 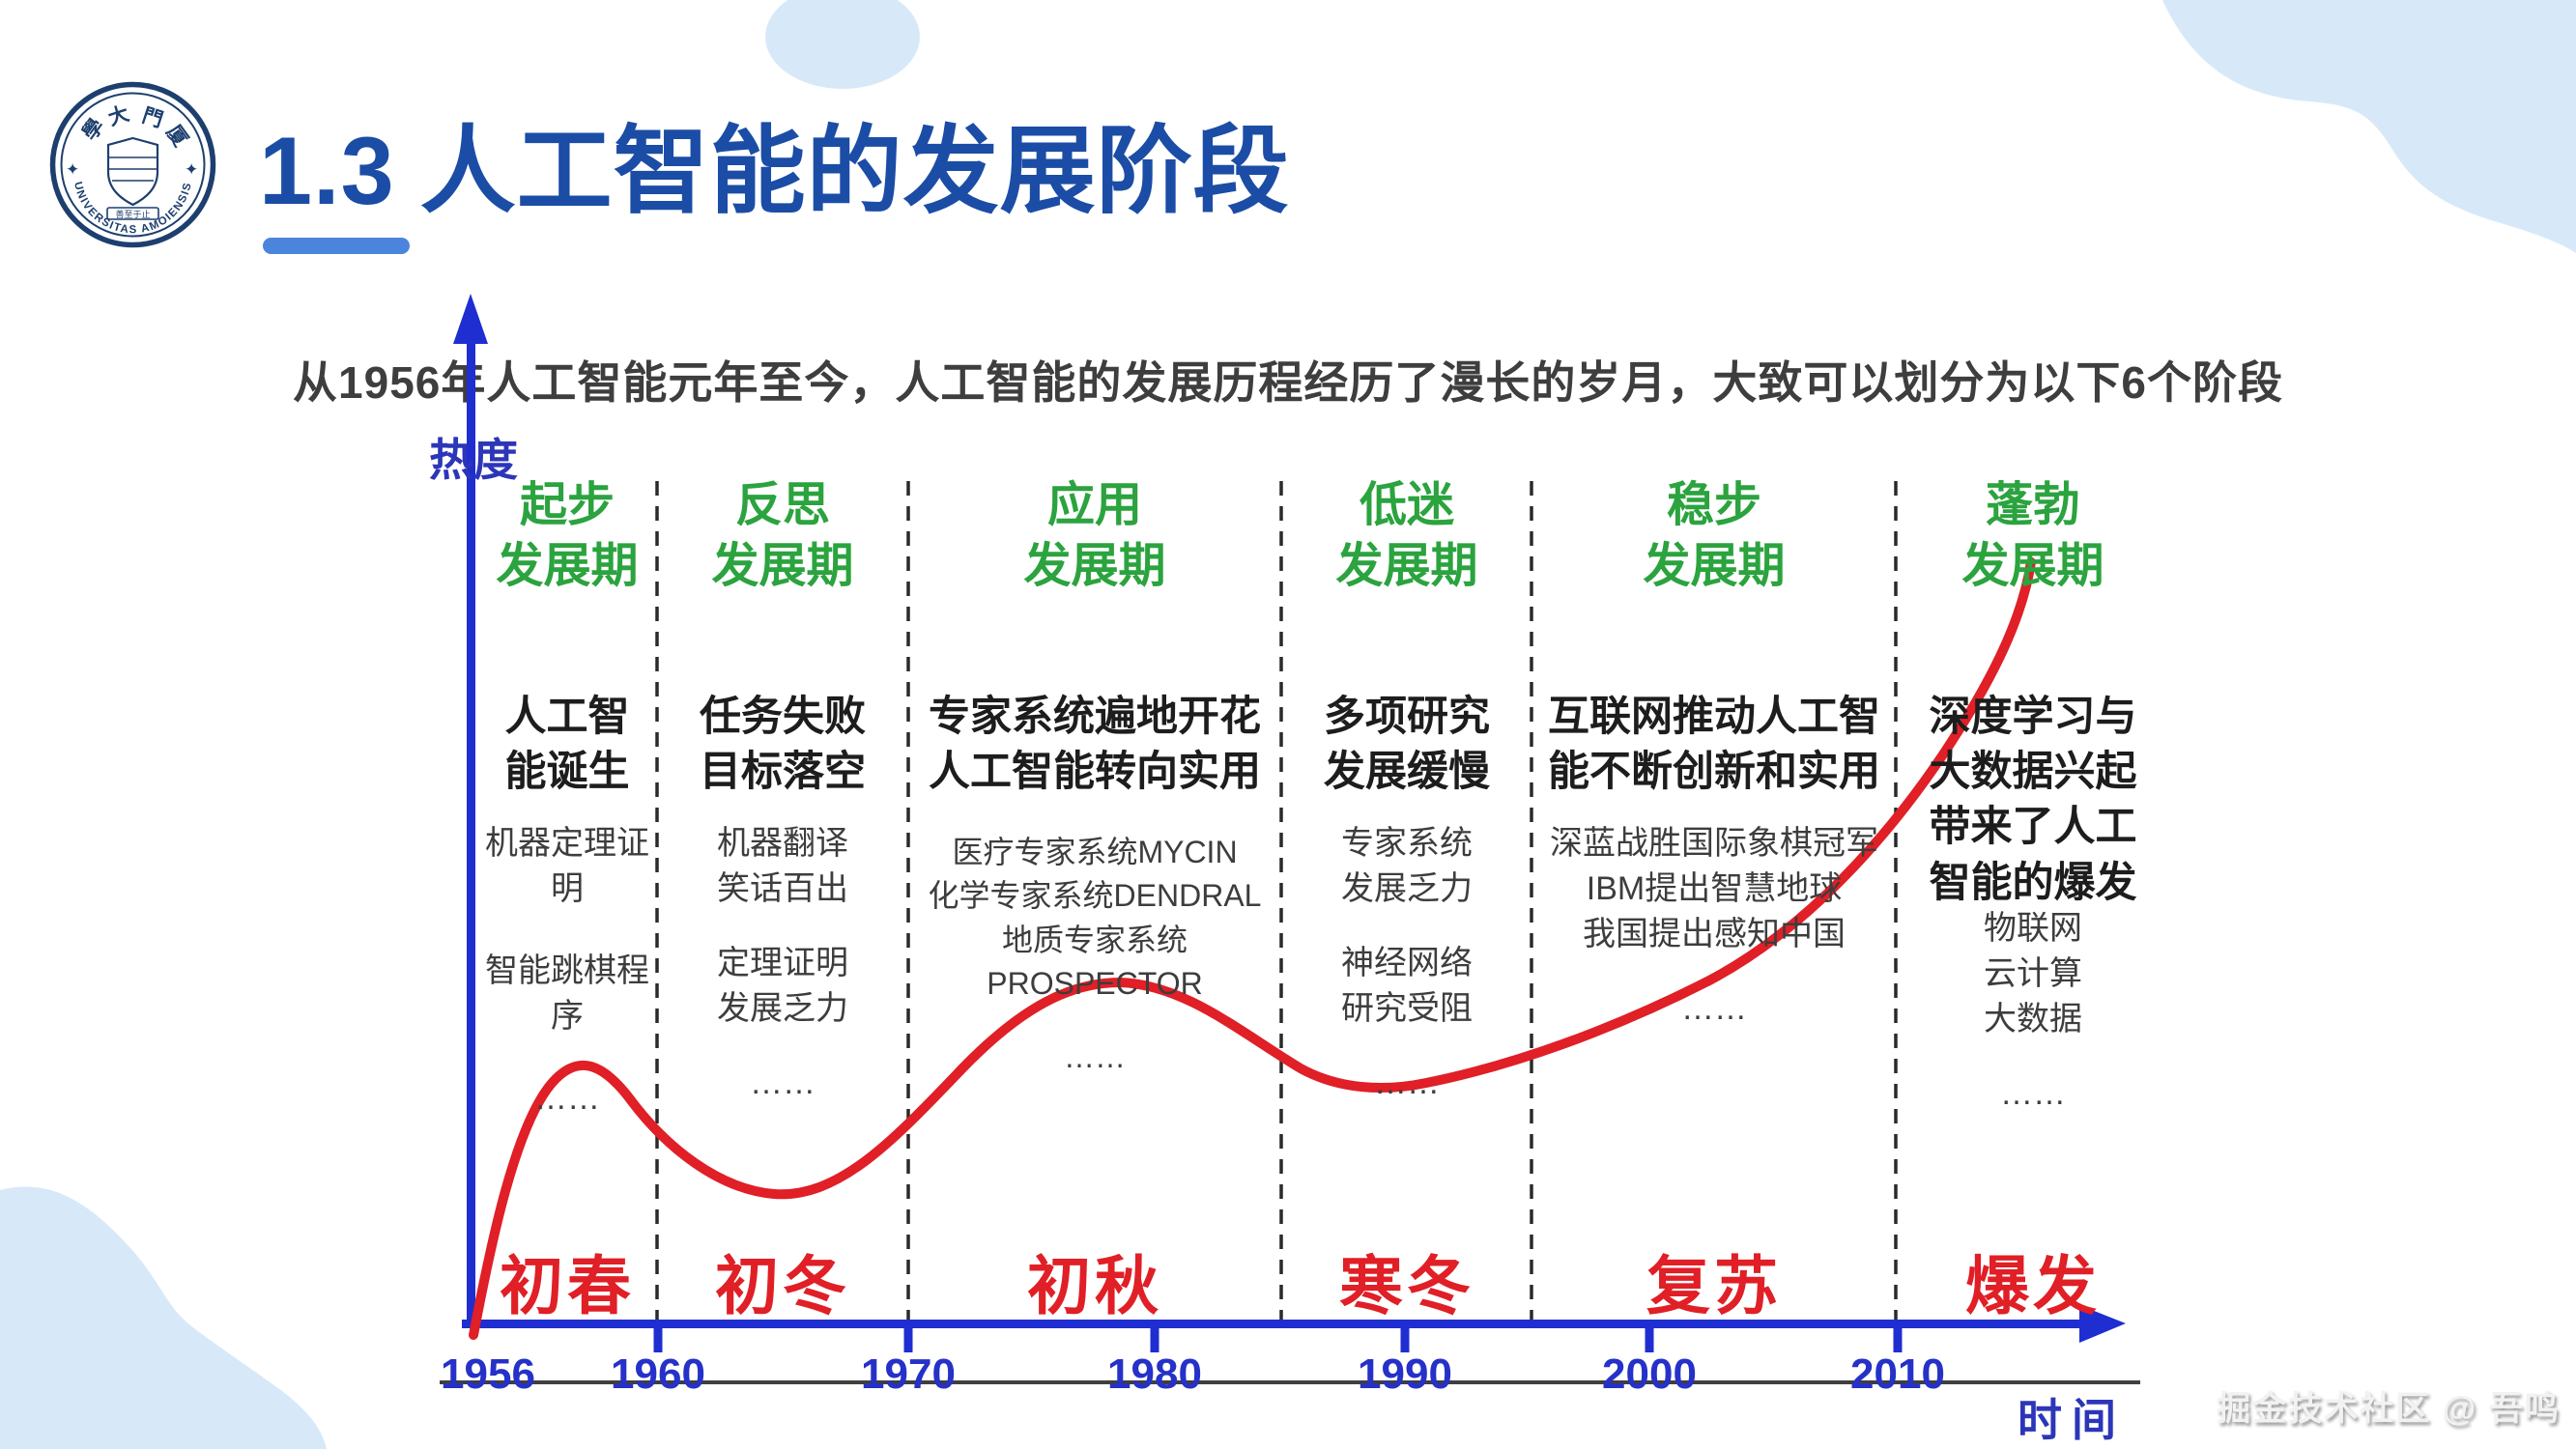 I want to click on year-label: 1990, so click(x=1405, y=1374).